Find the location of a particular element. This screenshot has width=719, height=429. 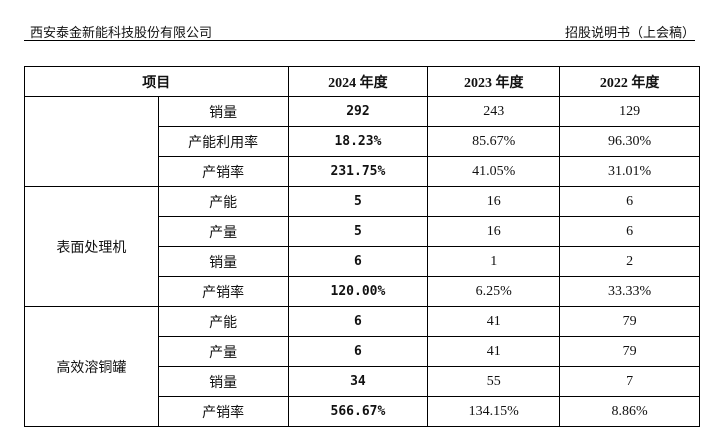

table-row: 销量 34 55 7 is located at coordinates (362, 381).